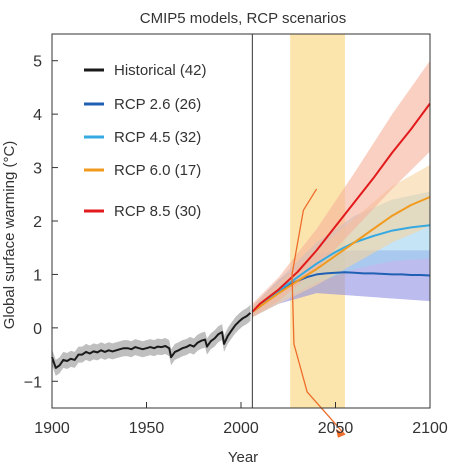 The image size is (467, 472). I want to click on annotation-arrow-head, so click(340, 433).